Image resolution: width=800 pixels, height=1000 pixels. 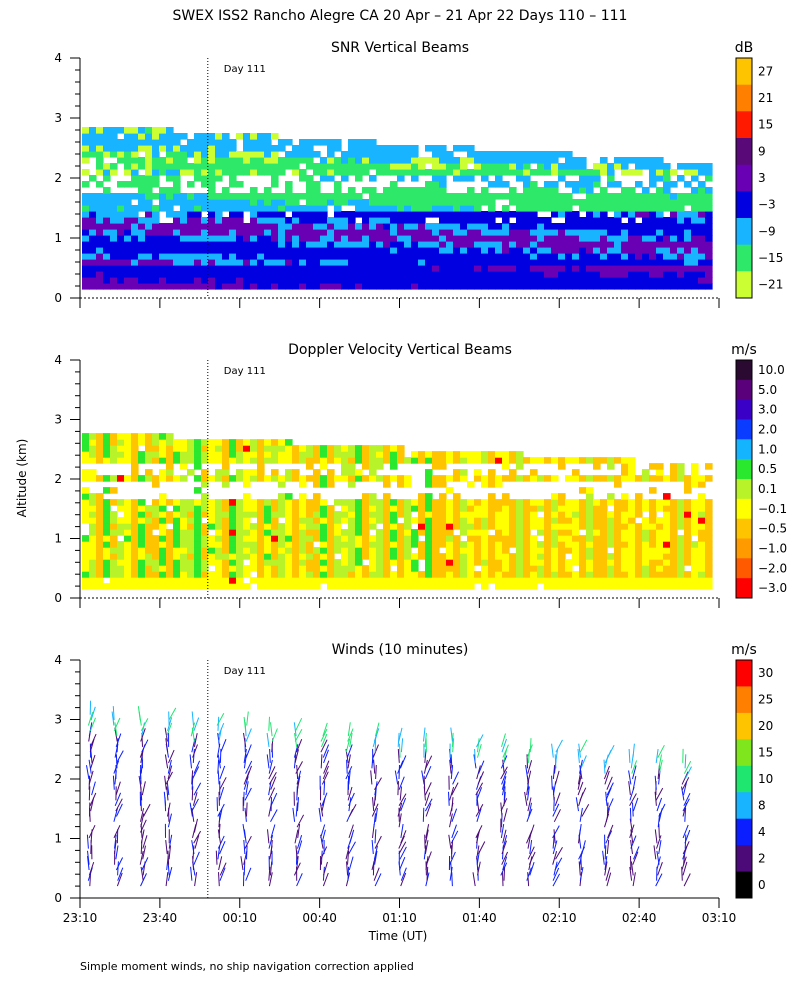 I want to click on colorbar-swatch, so click(x=744, y=528).